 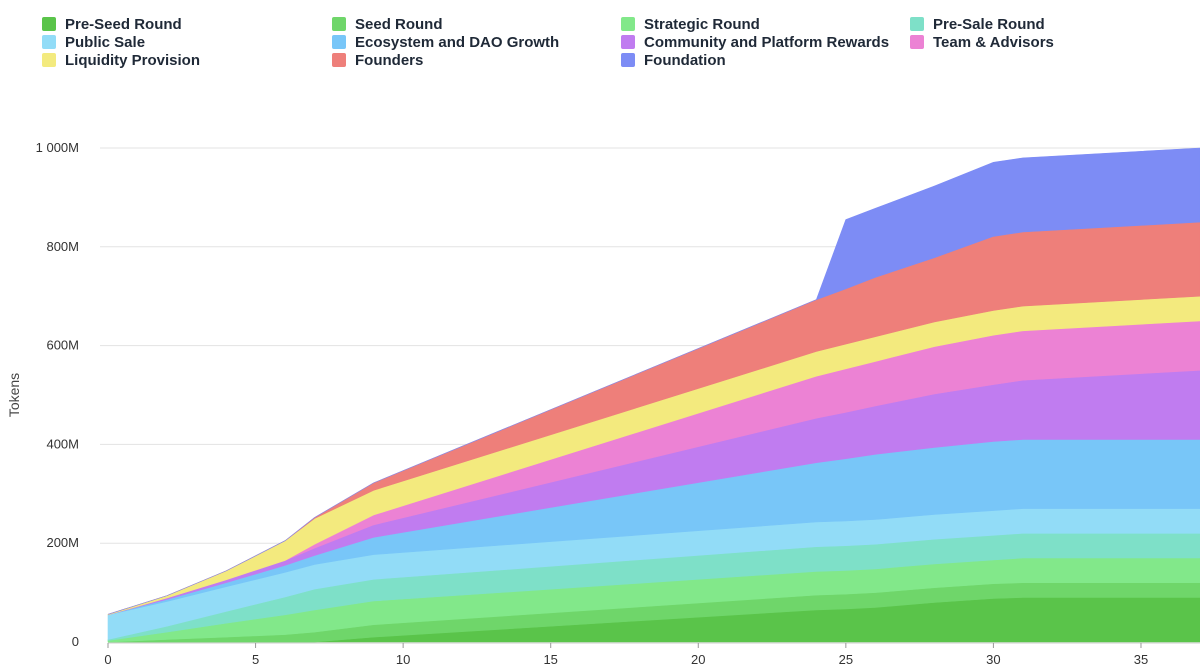 I want to click on legend-label: Liquidity Provision, so click(x=133, y=60).